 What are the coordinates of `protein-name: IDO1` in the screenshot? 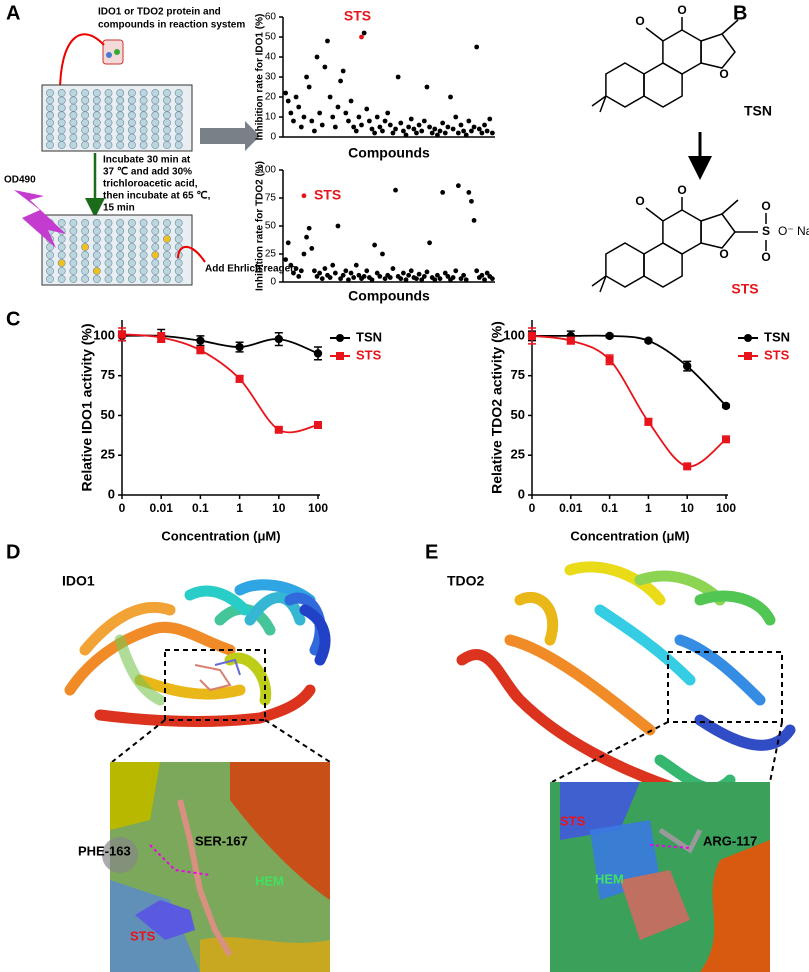 It's located at (78, 581).